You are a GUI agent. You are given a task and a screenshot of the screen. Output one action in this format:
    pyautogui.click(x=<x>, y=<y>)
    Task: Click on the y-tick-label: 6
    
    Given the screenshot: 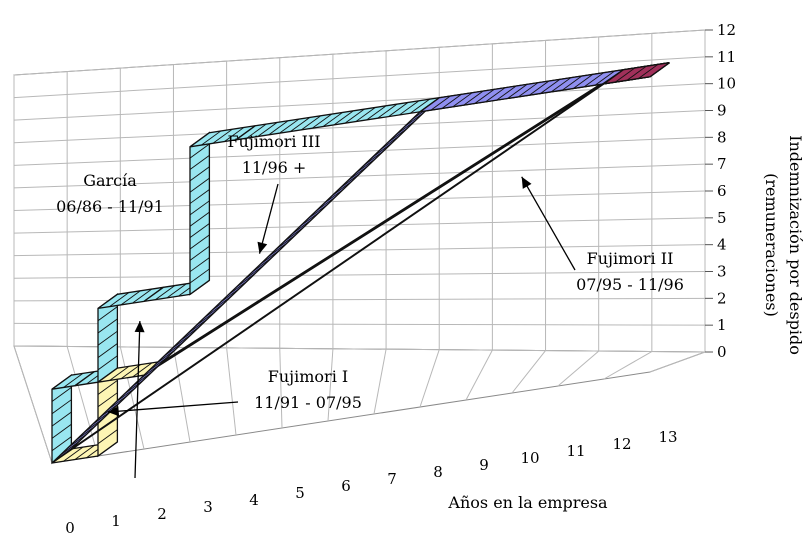 What is the action you would take?
    pyautogui.click(x=722, y=191)
    